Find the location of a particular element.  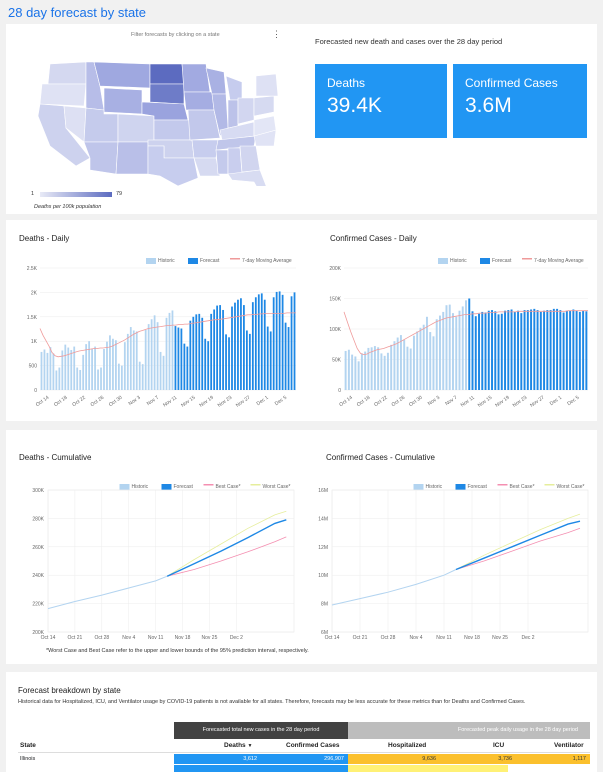

state-new-york is located at coordinates (266, 85).